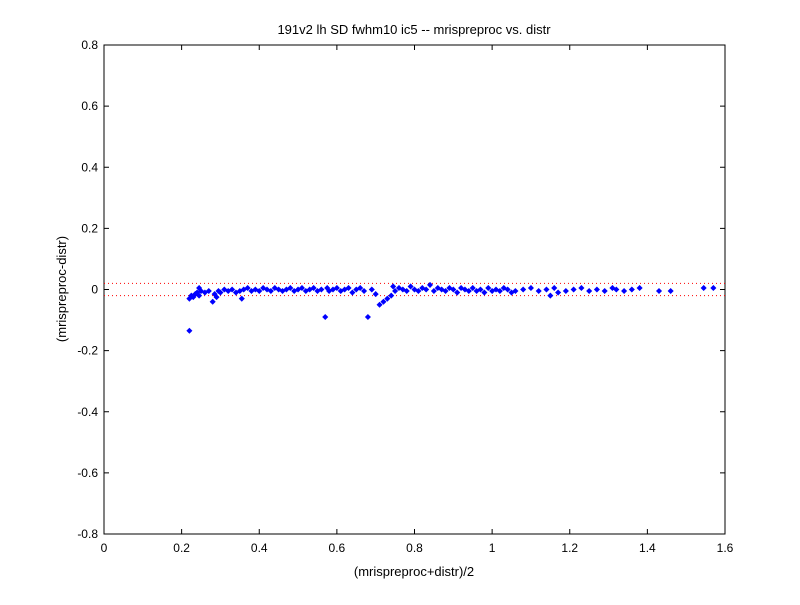  Describe the element at coordinates (492, 548) in the screenshot. I see `x-tick-label: 1` at that location.